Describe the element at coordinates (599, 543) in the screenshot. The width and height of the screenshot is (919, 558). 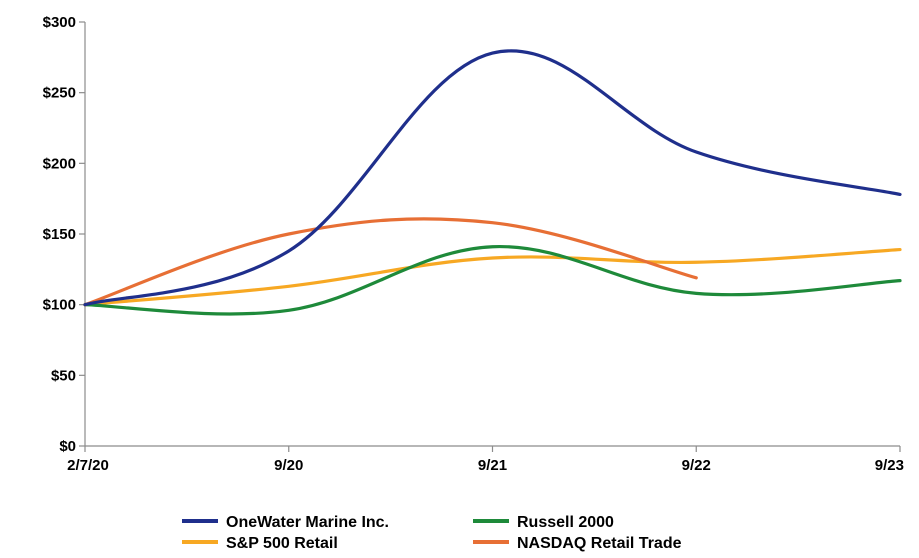
I see `legend-label-nasdaq-retail-trade: NASDAQ Retail Trade` at that location.